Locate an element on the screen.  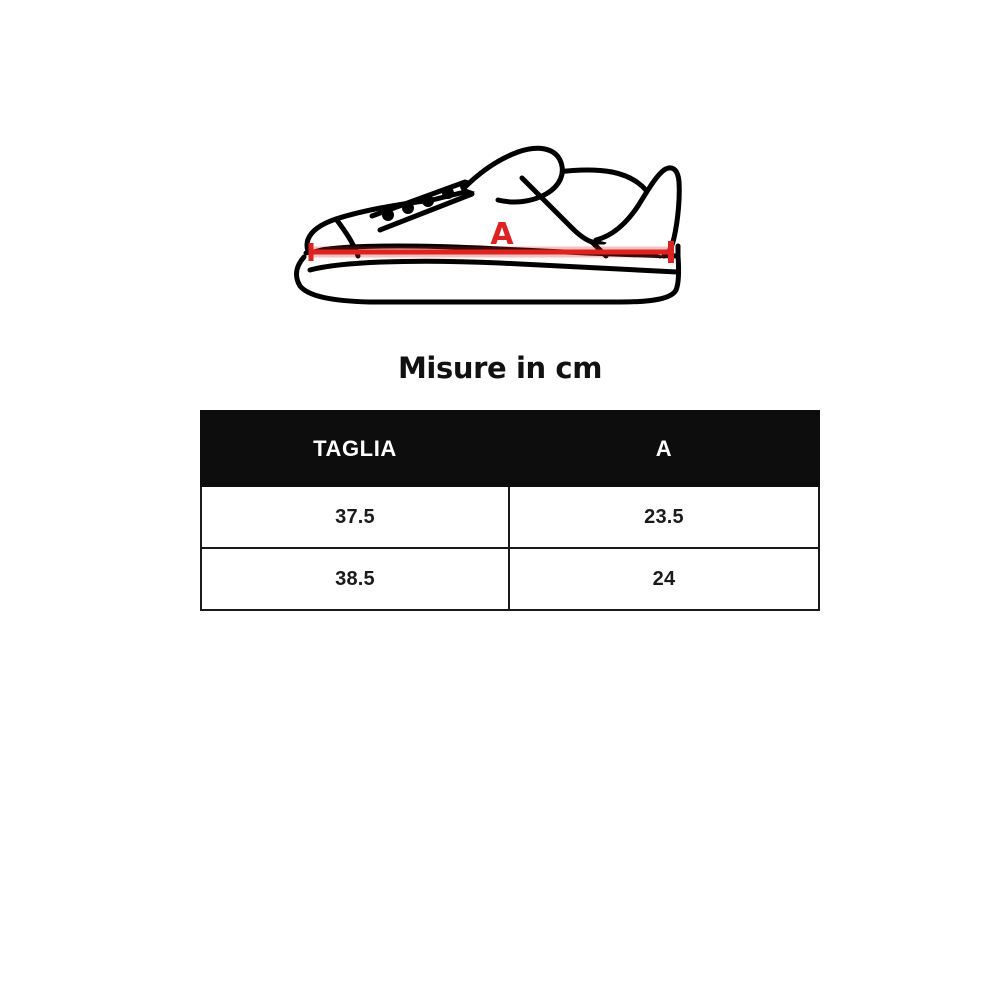
sneaker-diagram: A is located at coordinates (490, 220).